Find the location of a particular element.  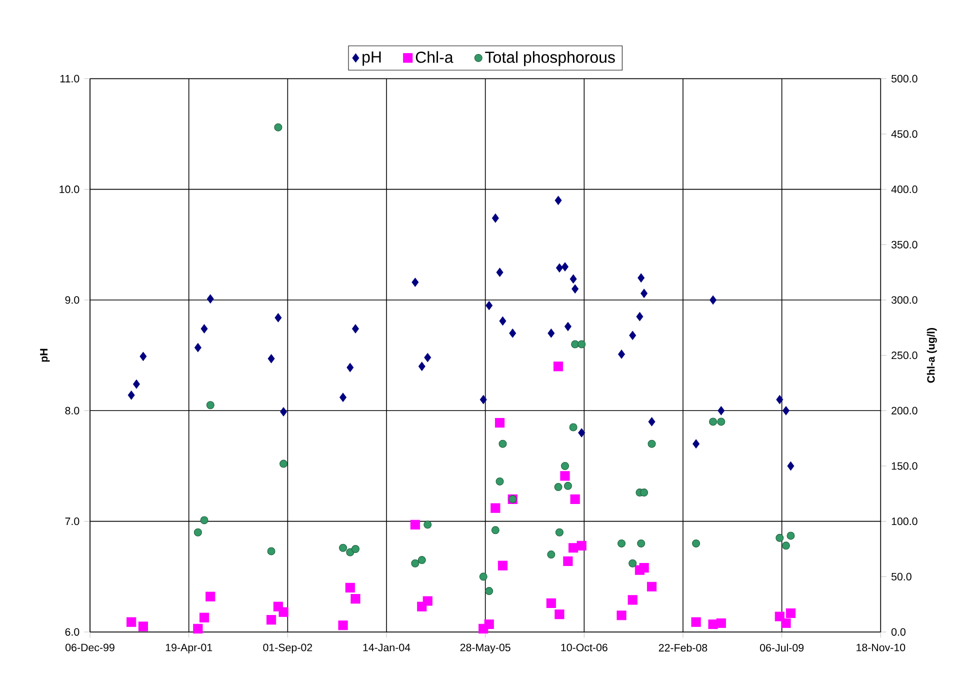

x-tick-label: 14-Jan-04 is located at coordinates (386, 648).